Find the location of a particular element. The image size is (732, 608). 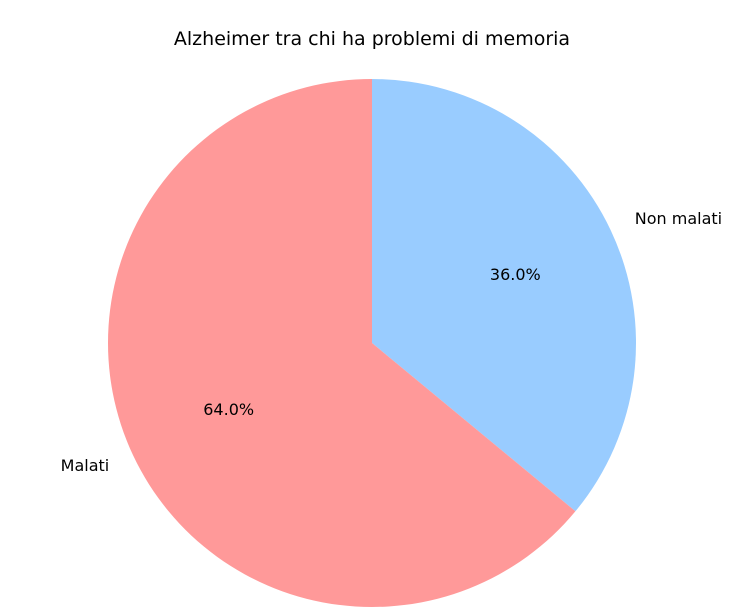

percent-label-malati: 64.0% is located at coordinates (228, 409).